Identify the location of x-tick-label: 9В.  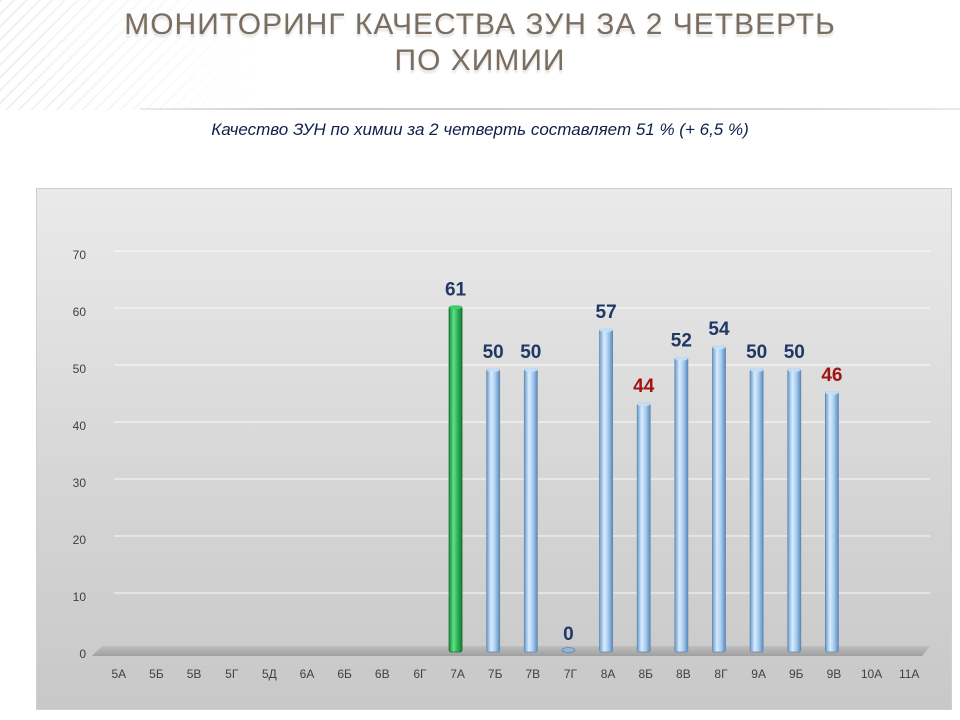
(834, 674).